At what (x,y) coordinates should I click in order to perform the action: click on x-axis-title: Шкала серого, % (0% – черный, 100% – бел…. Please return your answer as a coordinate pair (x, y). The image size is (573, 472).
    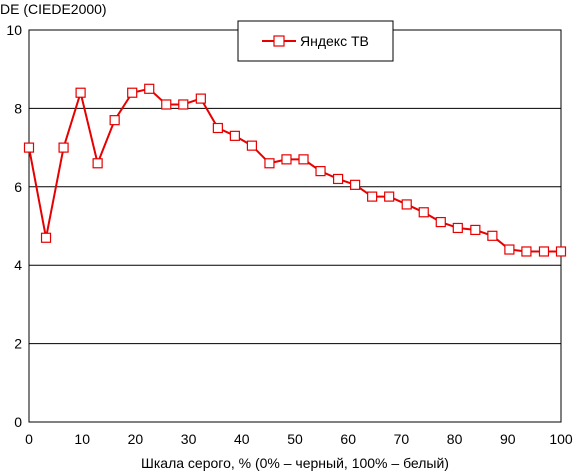
    Looking at the image, I should click on (295, 463).